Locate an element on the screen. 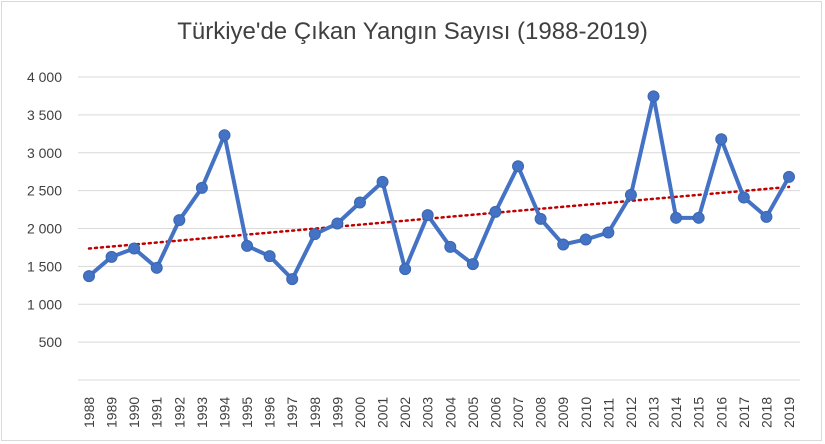 The image size is (825, 444). x-tick-label: 2015 is located at coordinates (699, 412).